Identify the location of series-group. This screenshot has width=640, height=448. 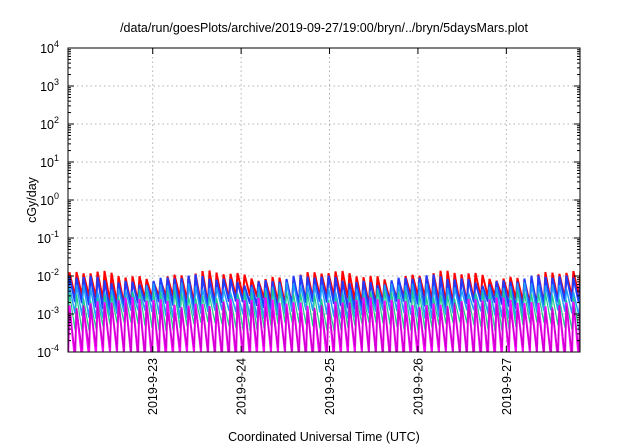
(324, 311).